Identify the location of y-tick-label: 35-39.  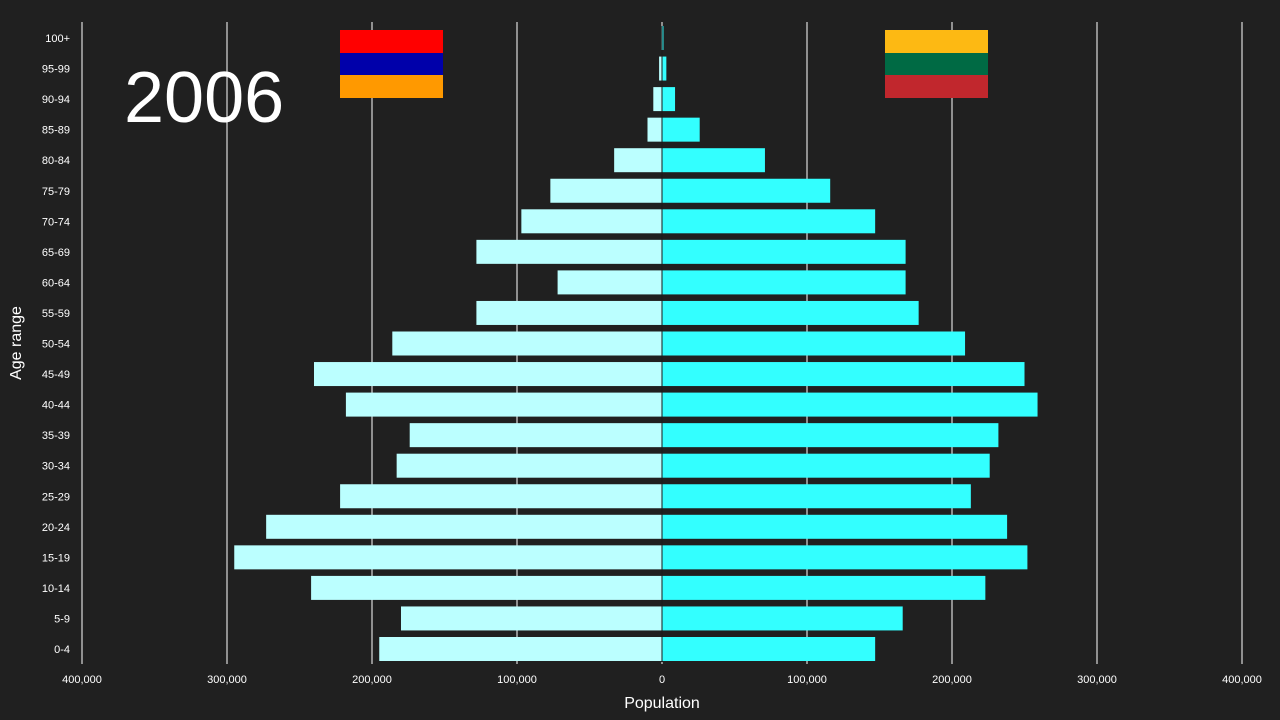
(56, 436).